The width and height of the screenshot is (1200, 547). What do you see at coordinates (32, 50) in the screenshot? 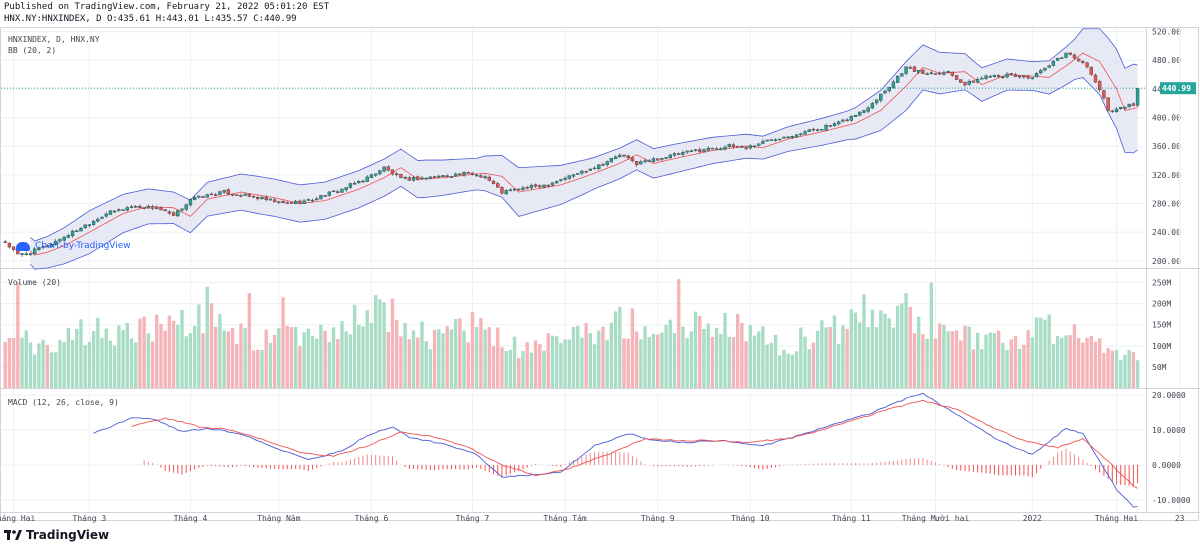
I see `bb-indicator-label: BB (20, 2)` at bounding box center [32, 50].